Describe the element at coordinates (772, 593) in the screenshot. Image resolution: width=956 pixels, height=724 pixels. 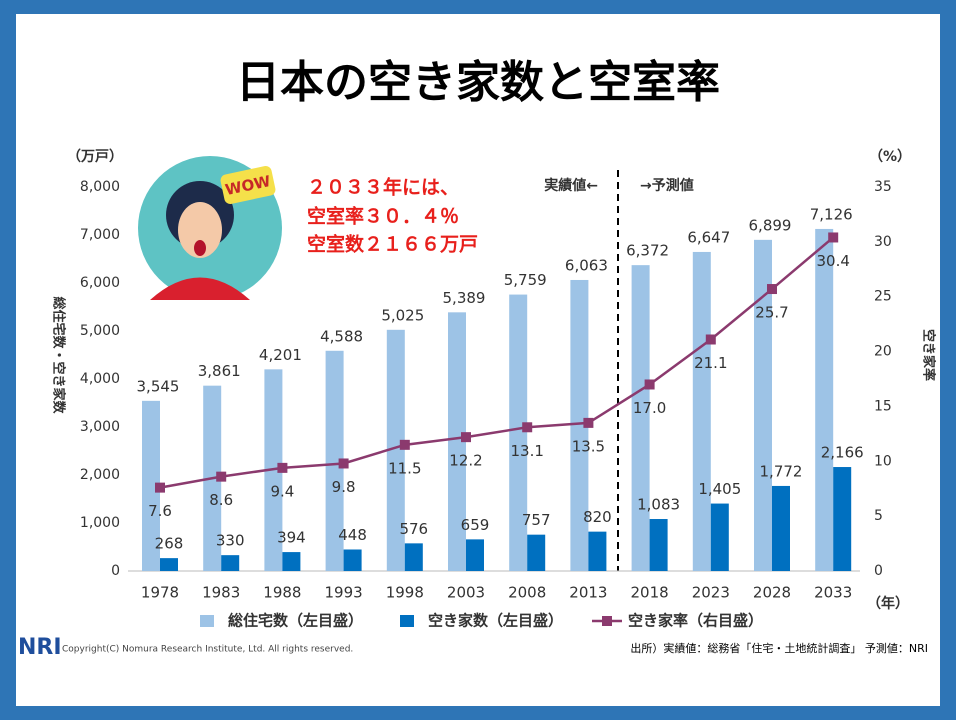
I see `x-tick-label: 2028` at that location.